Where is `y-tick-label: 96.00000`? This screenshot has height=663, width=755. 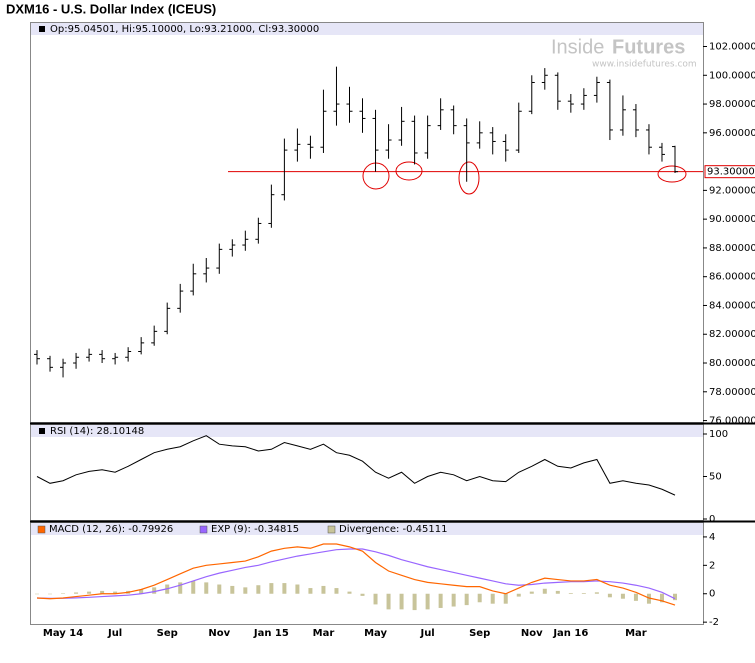 y-tick-label: 96.00000 is located at coordinates (732, 133).